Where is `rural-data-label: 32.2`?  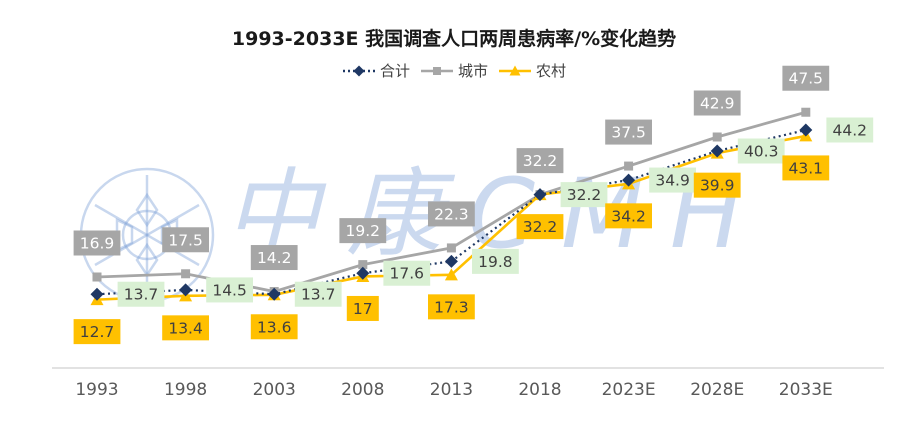
rural-data-label: 32.2 is located at coordinates (540, 227).